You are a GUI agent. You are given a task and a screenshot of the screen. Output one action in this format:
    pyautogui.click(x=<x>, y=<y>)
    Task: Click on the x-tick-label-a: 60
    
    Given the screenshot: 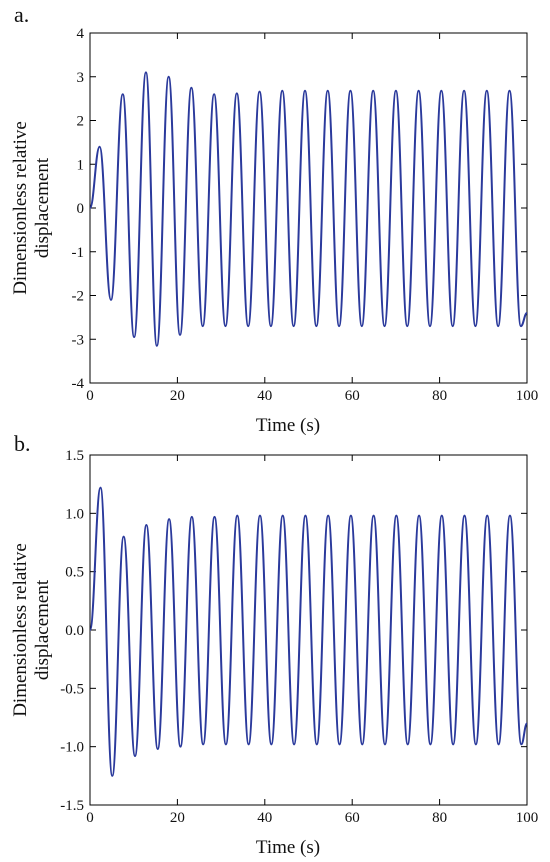 What is the action you would take?
    pyautogui.click(x=352, y=396)
    